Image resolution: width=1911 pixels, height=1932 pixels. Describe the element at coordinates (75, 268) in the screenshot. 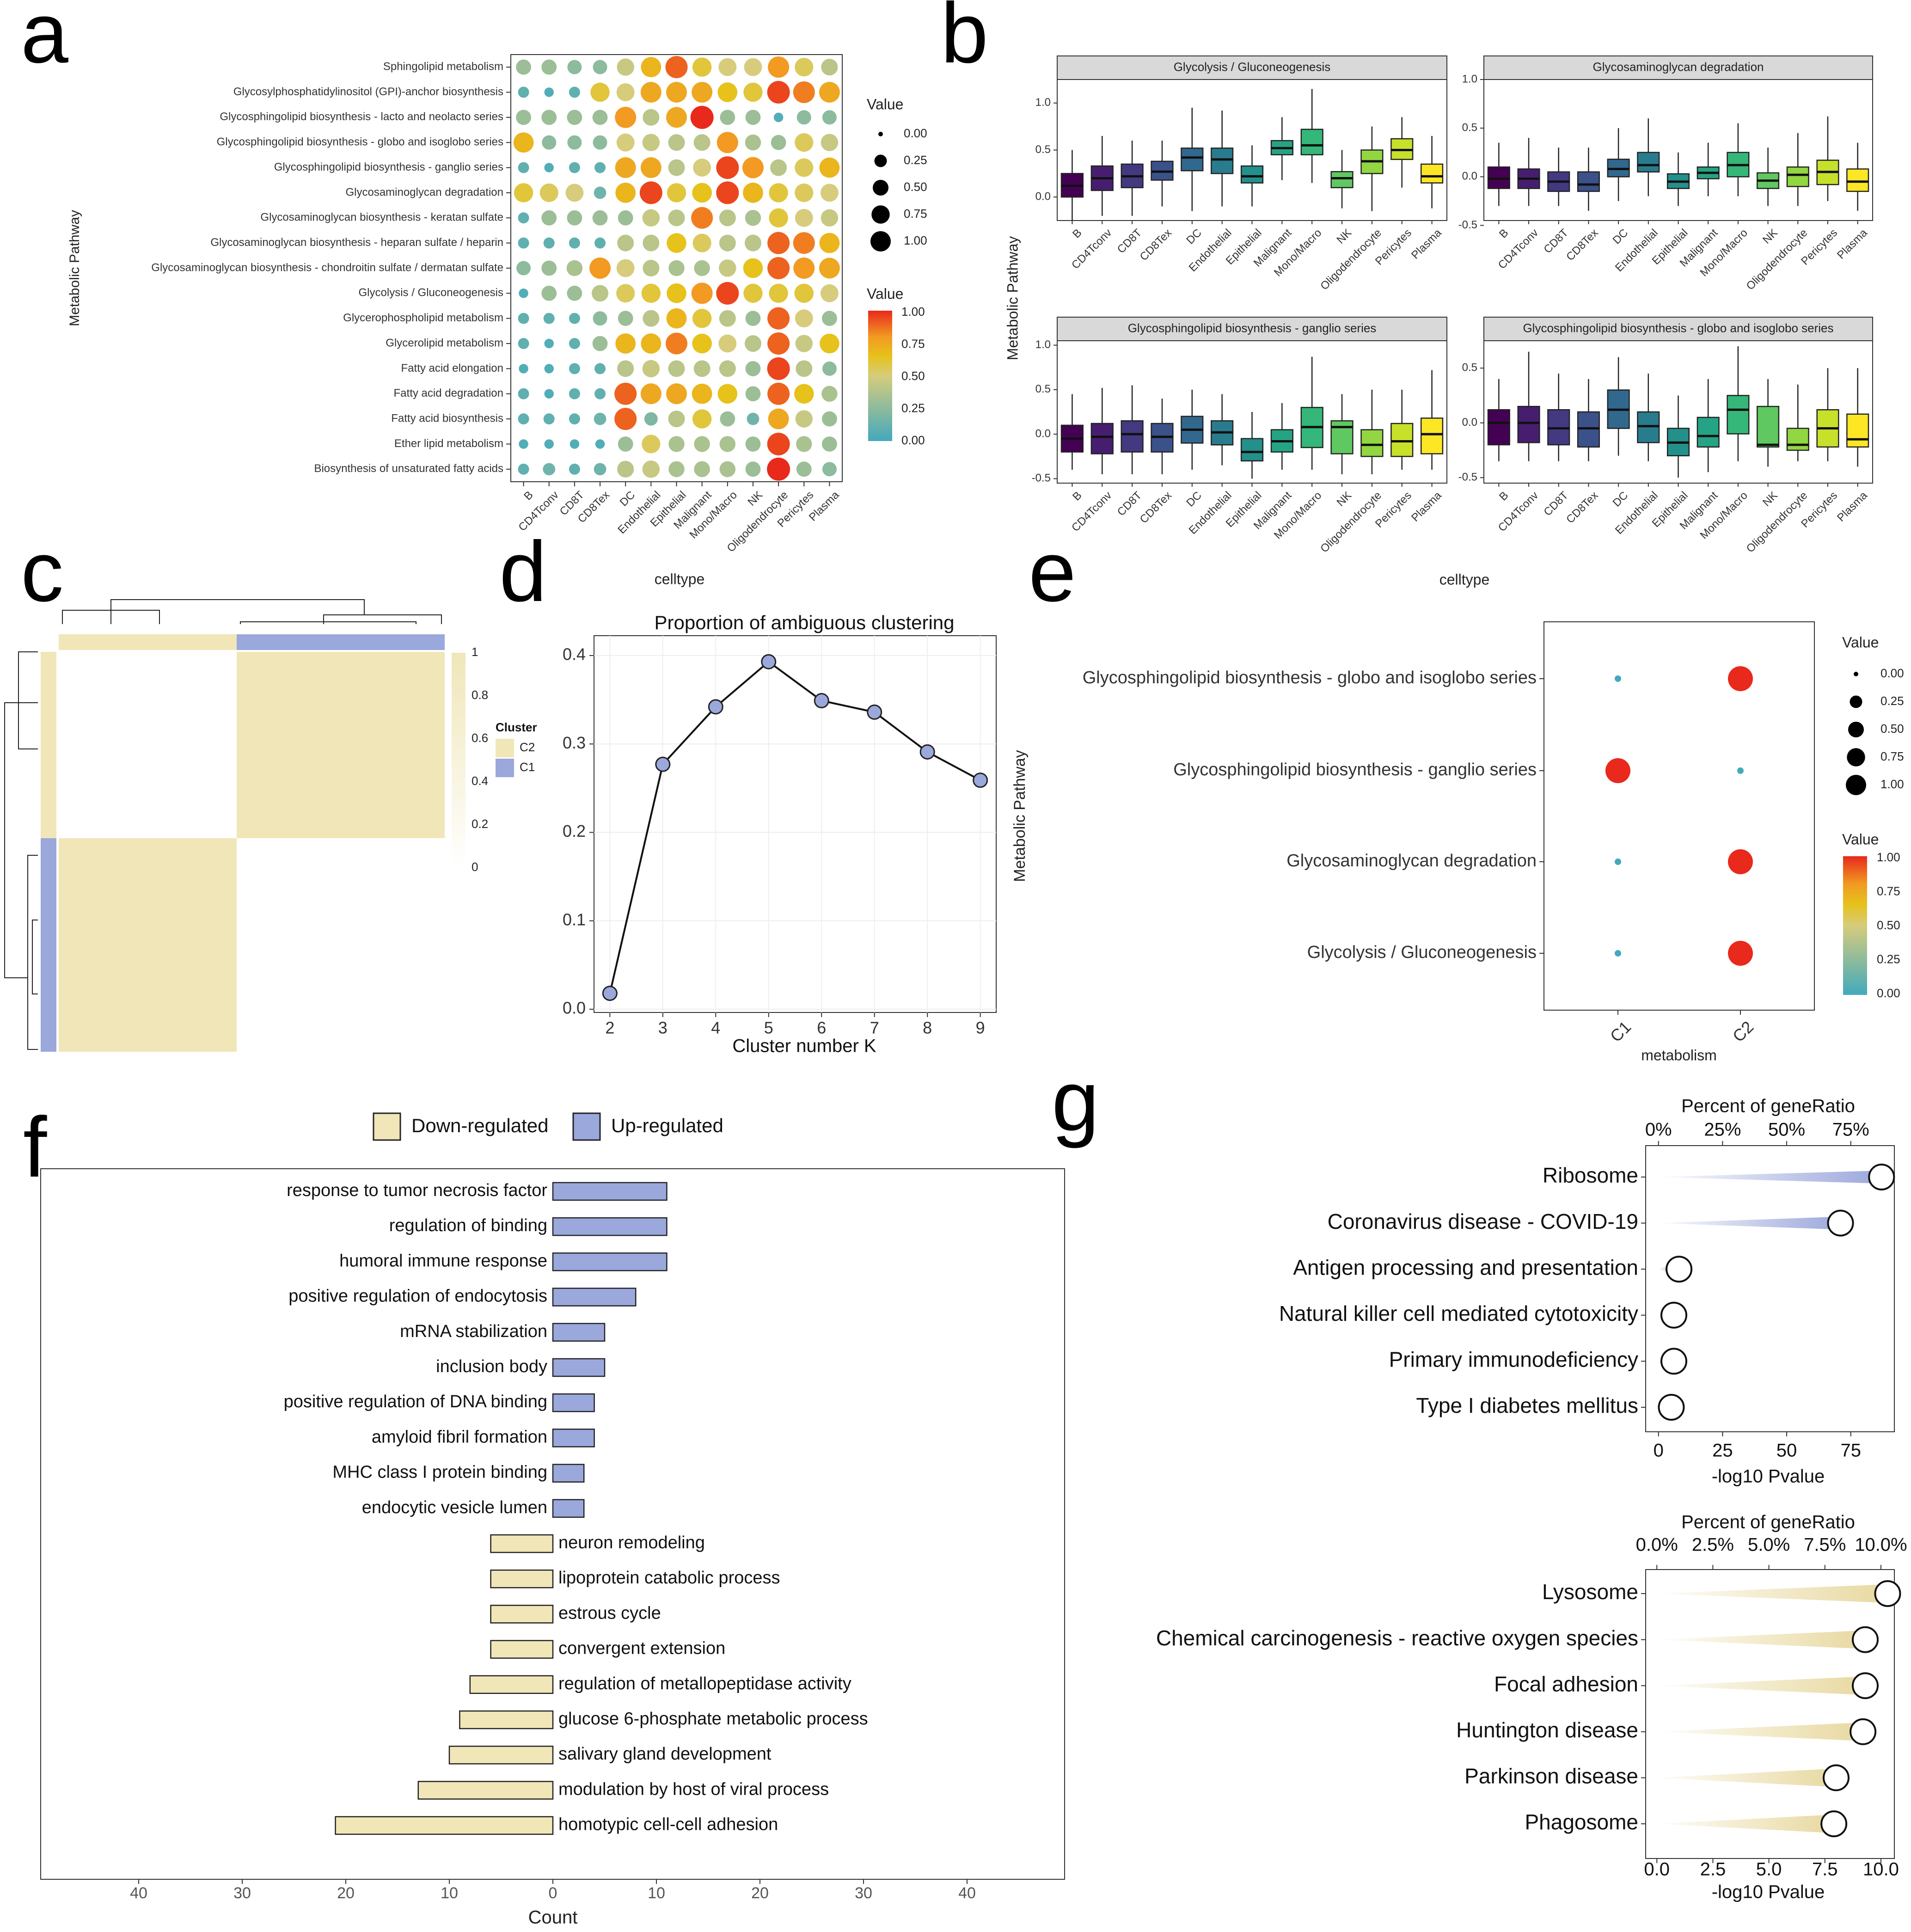

I see `panel-a-ylabel: Metabolic Pathway` at that location.